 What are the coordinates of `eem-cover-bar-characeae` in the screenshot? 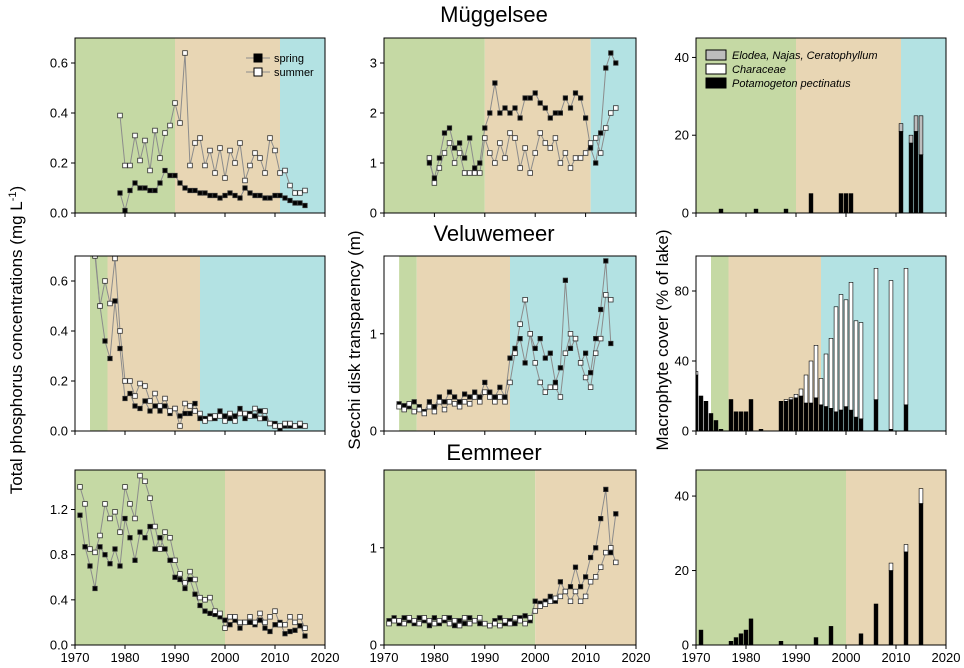 It's located at (921, 496).